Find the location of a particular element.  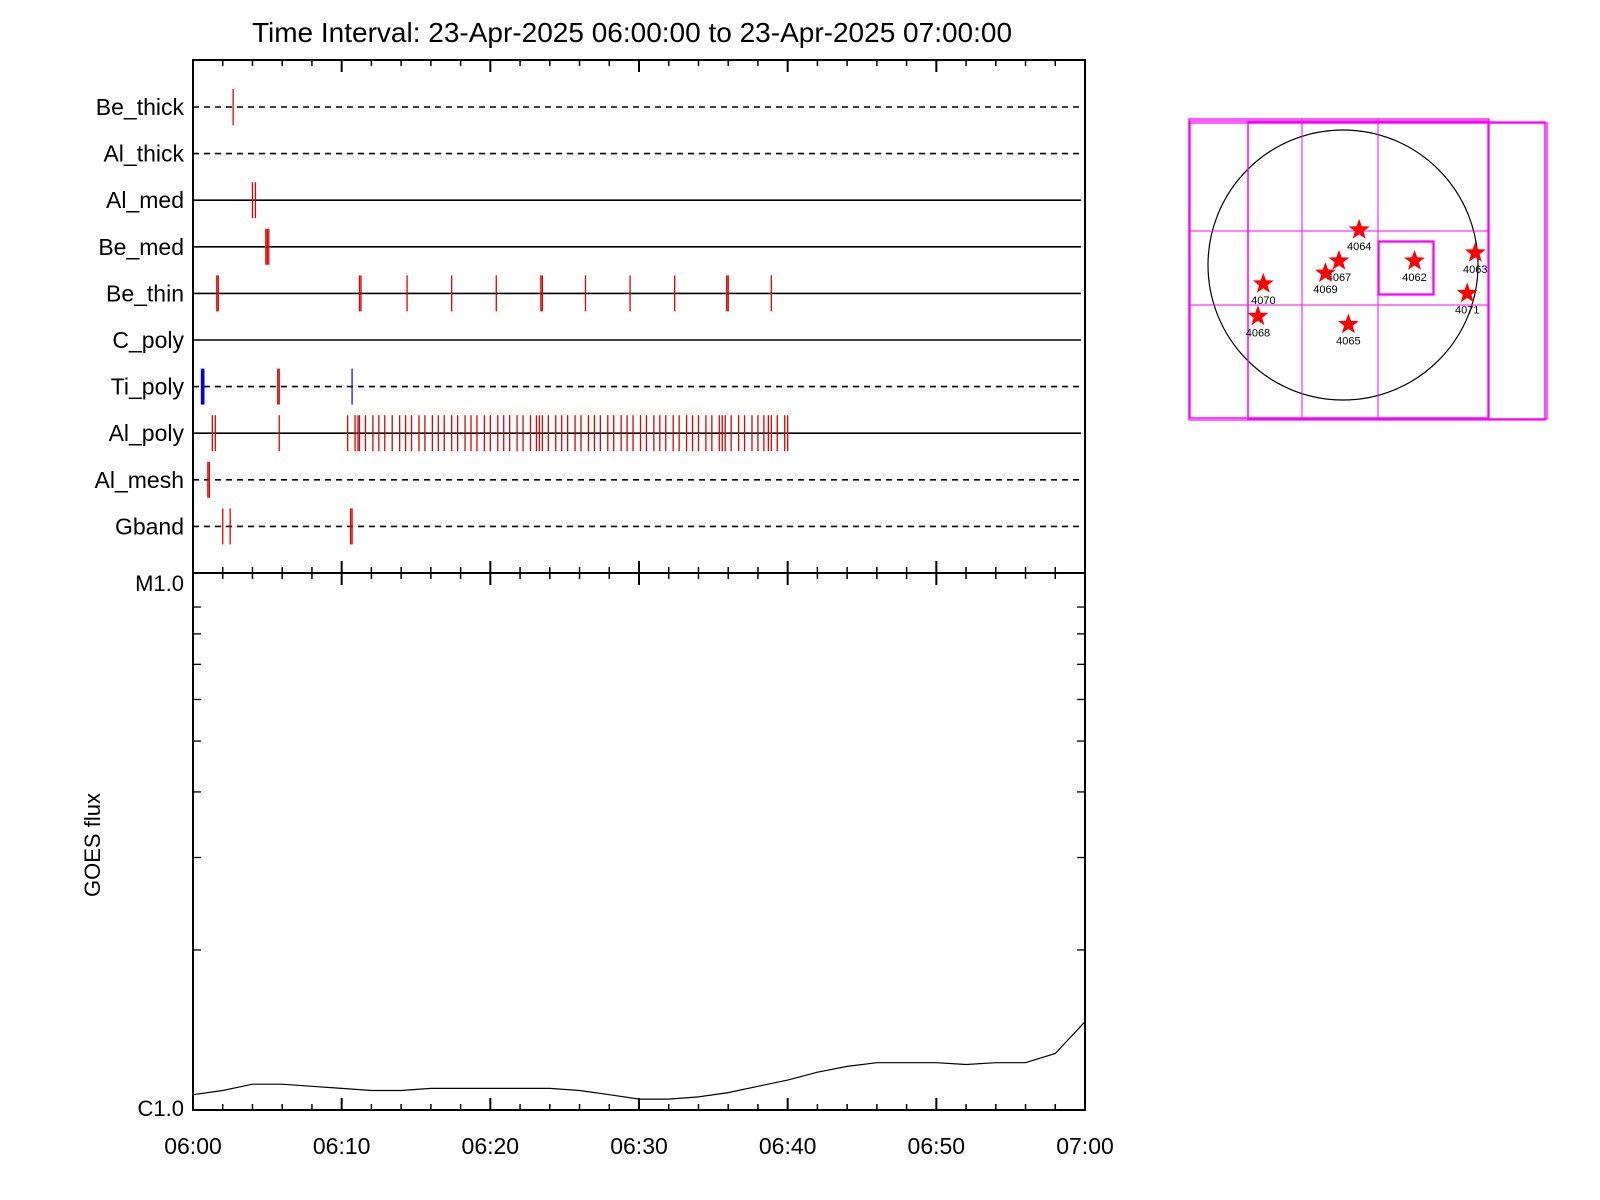

x-tick-label: 06:30 is located at coordinates (639, 1146).